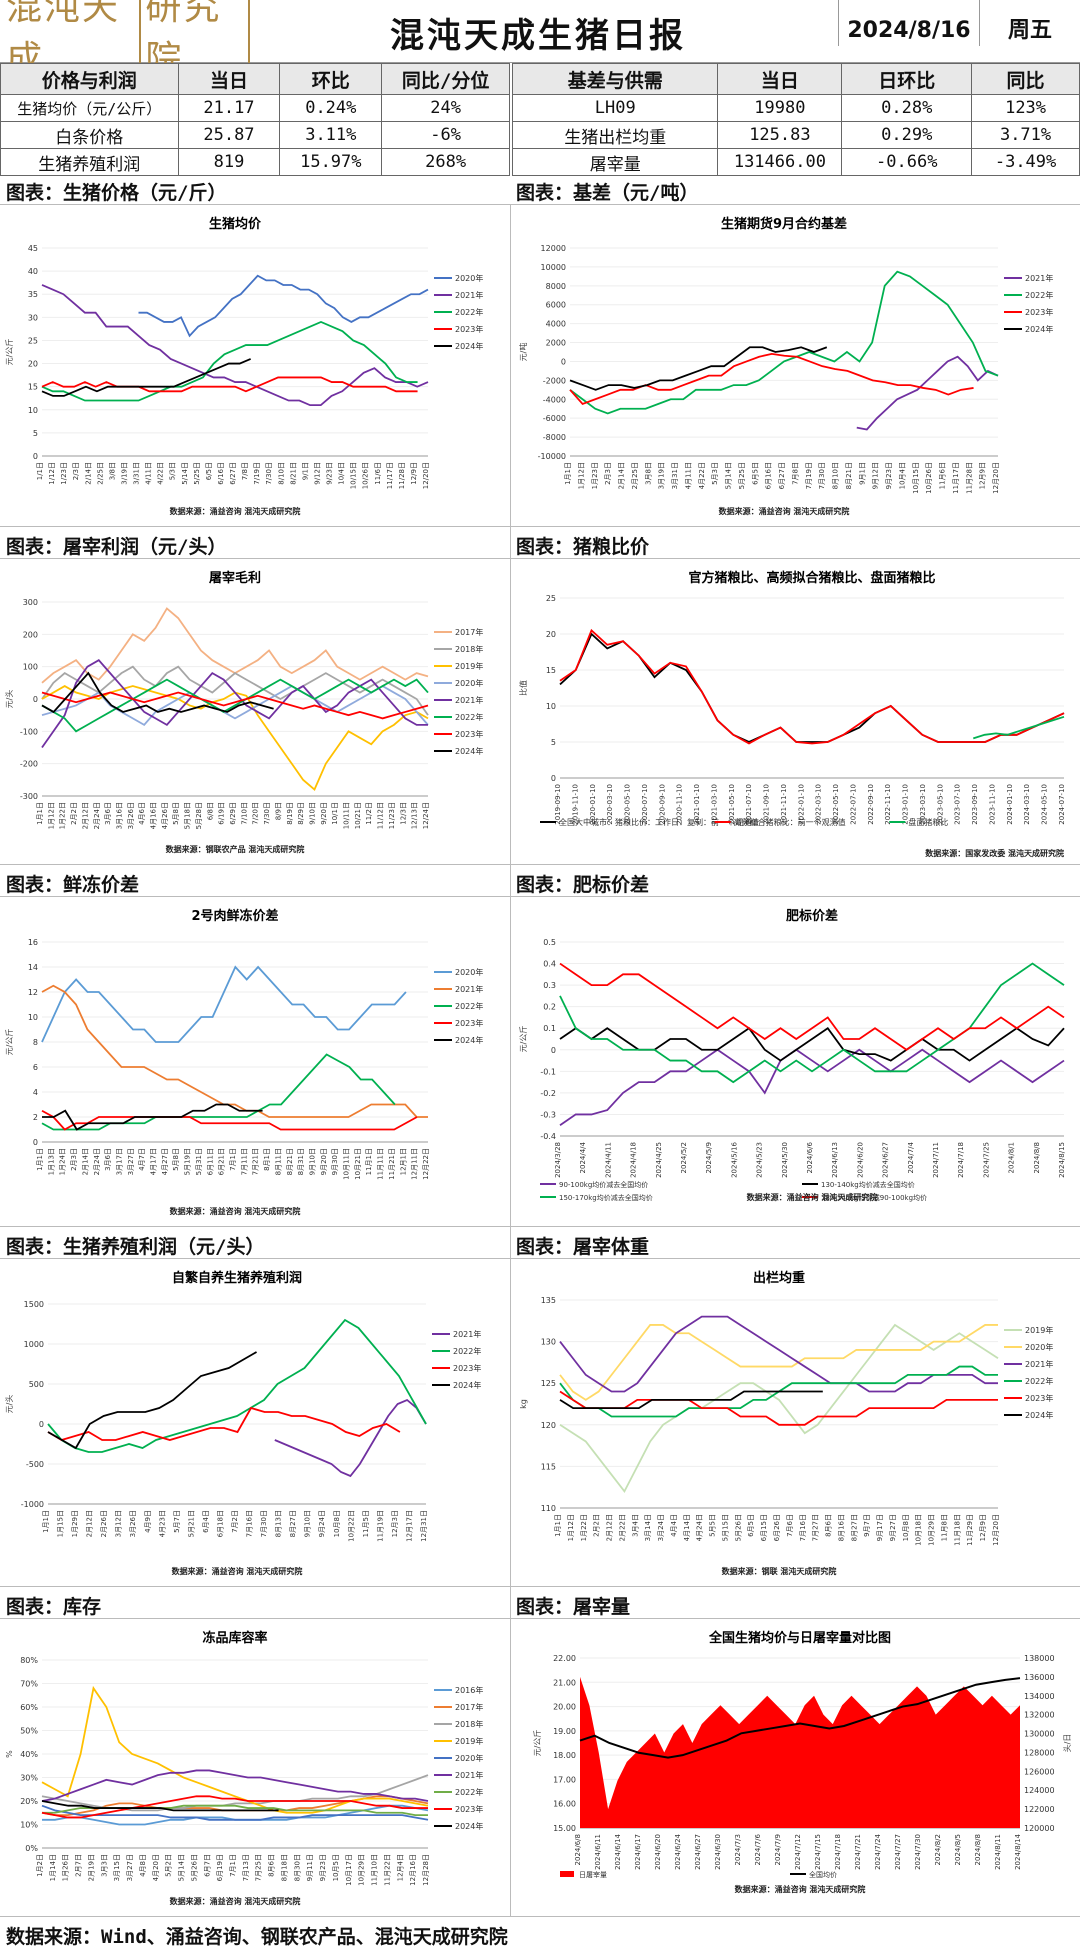 The width and height of the screenshot is (1080, 1951). What do you see at coordinates (41, 1424) in the screenshot?
I see `y-tick-label: 0` at bounding box center [41, 1424].